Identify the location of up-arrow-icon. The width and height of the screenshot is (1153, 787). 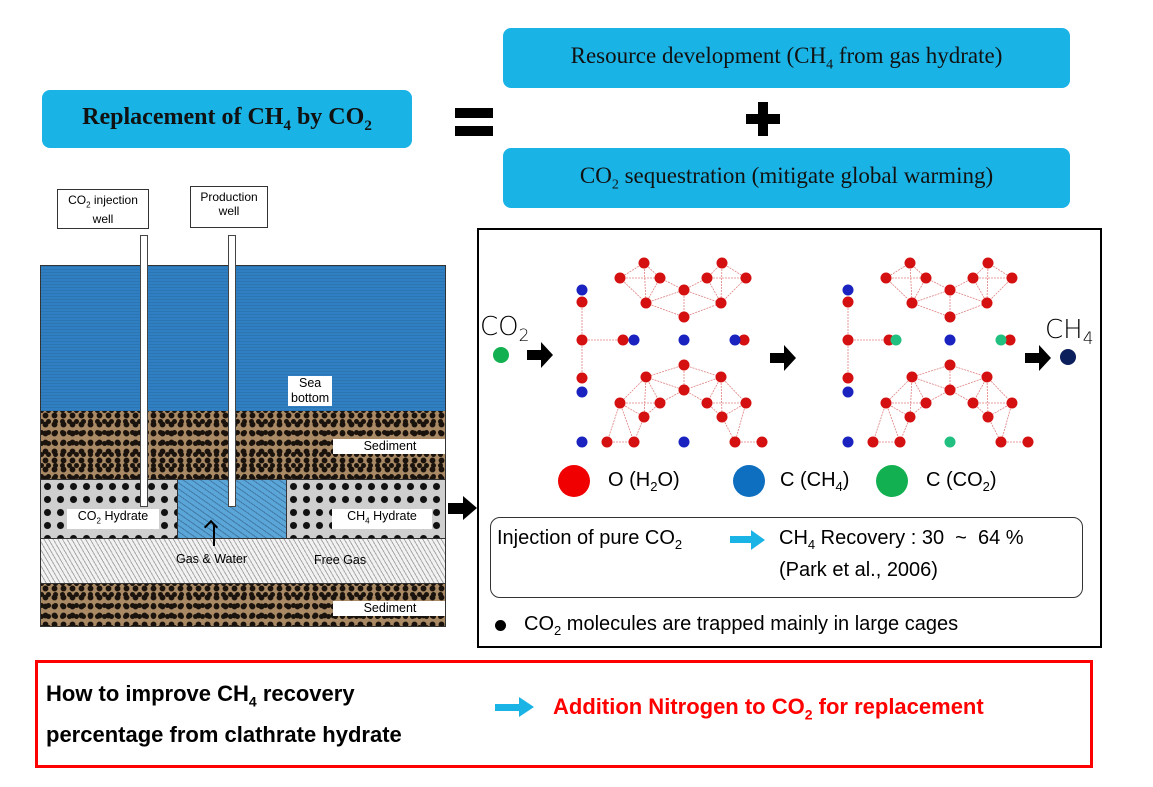
(214, 535).